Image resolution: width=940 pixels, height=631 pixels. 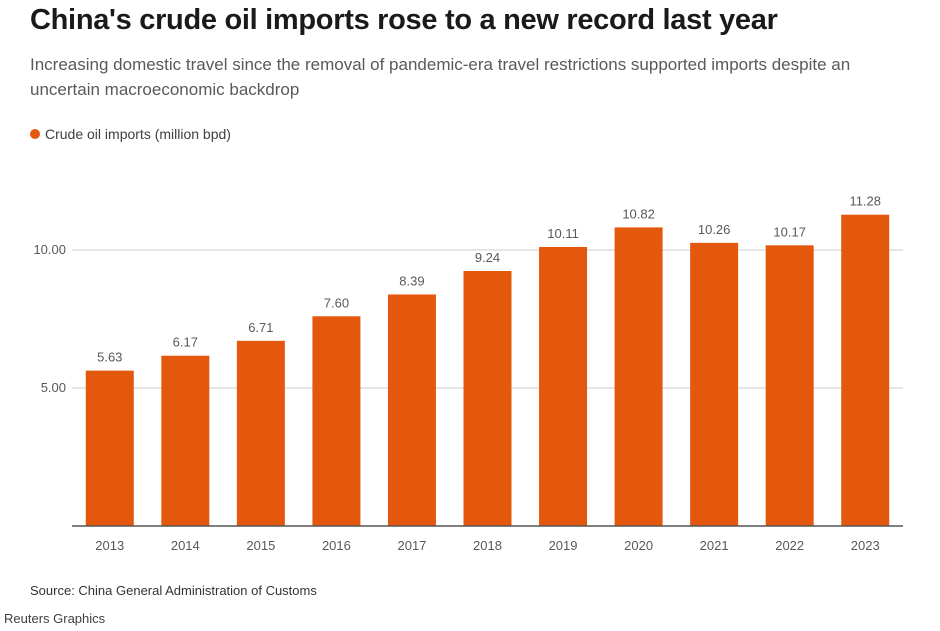 What do you see at coordinates (336, 545) in the screenshot?
I see `x-tick-label: 2016` at bounding box center [336, 545].